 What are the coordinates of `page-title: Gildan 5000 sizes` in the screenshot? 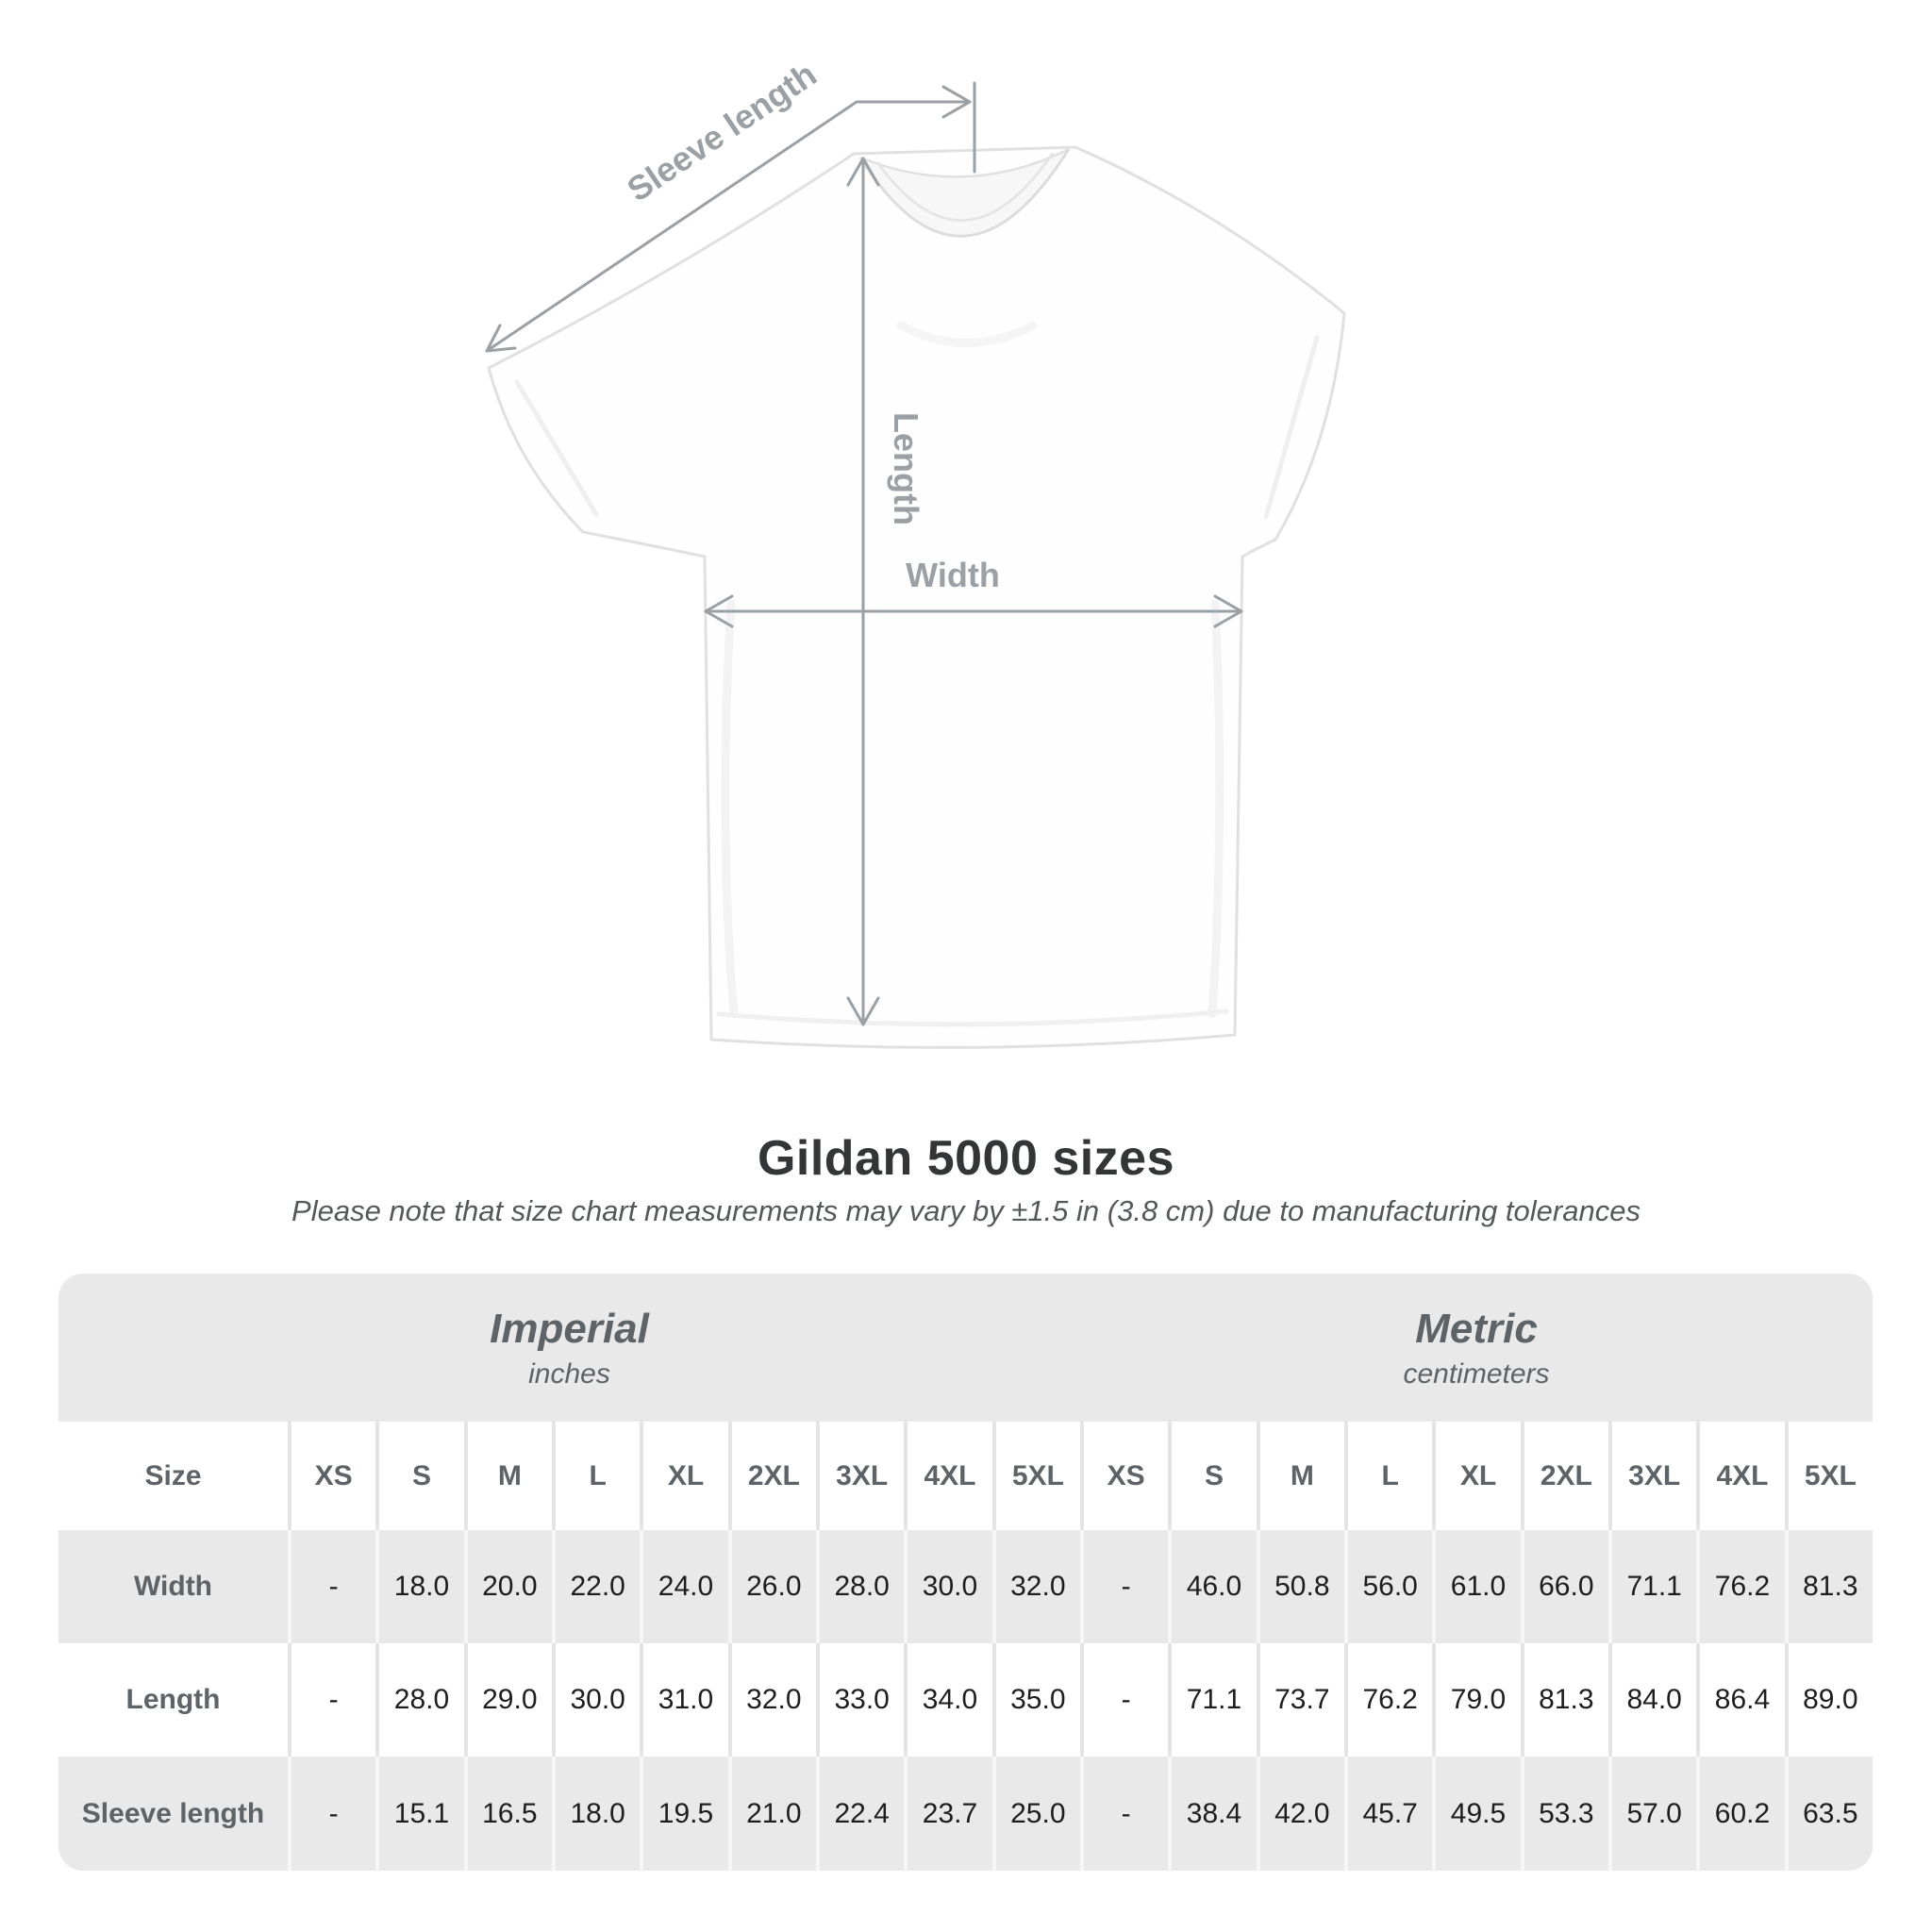 It's located at (966, 1158).